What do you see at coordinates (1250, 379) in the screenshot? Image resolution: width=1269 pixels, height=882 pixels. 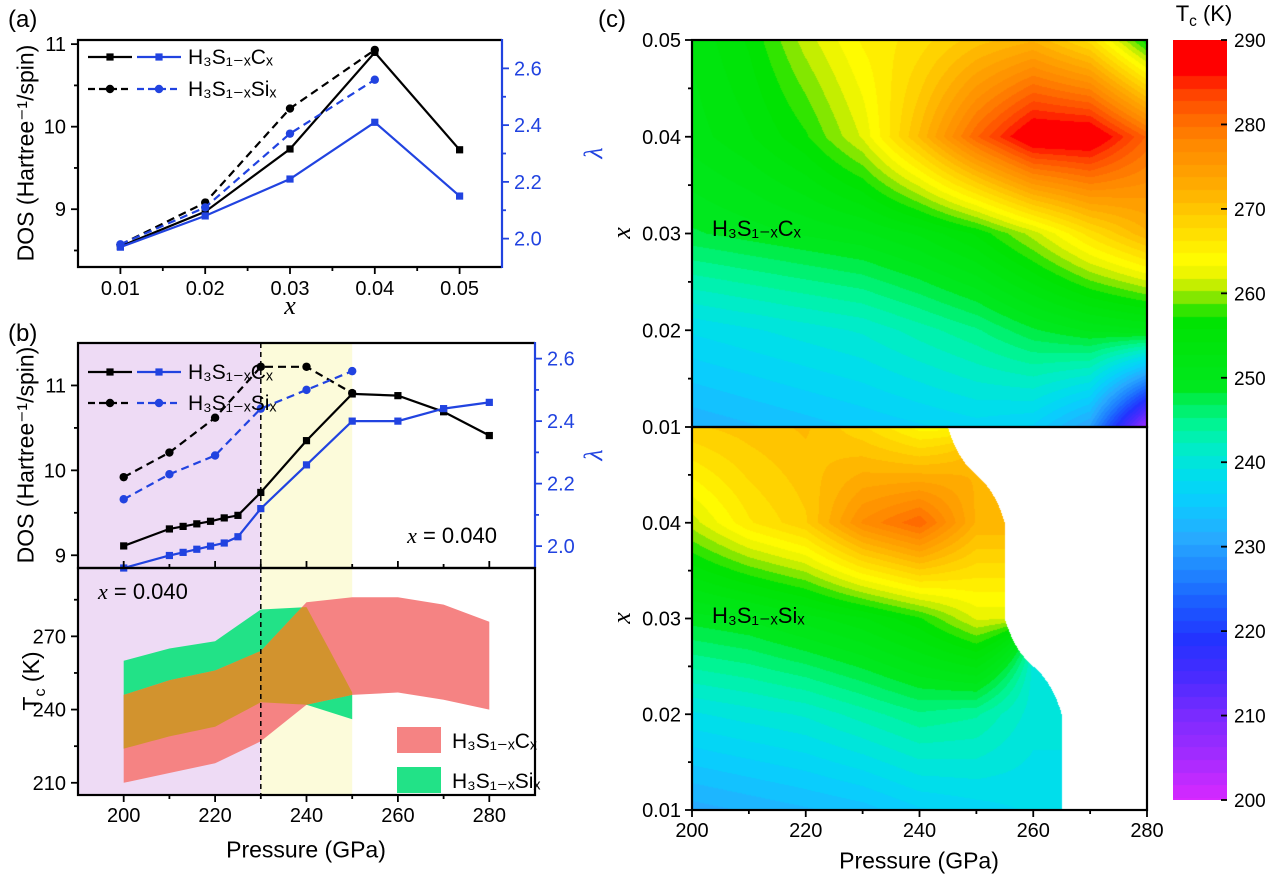 I see `tick-label: 250` at bounding box center [1250, 379].